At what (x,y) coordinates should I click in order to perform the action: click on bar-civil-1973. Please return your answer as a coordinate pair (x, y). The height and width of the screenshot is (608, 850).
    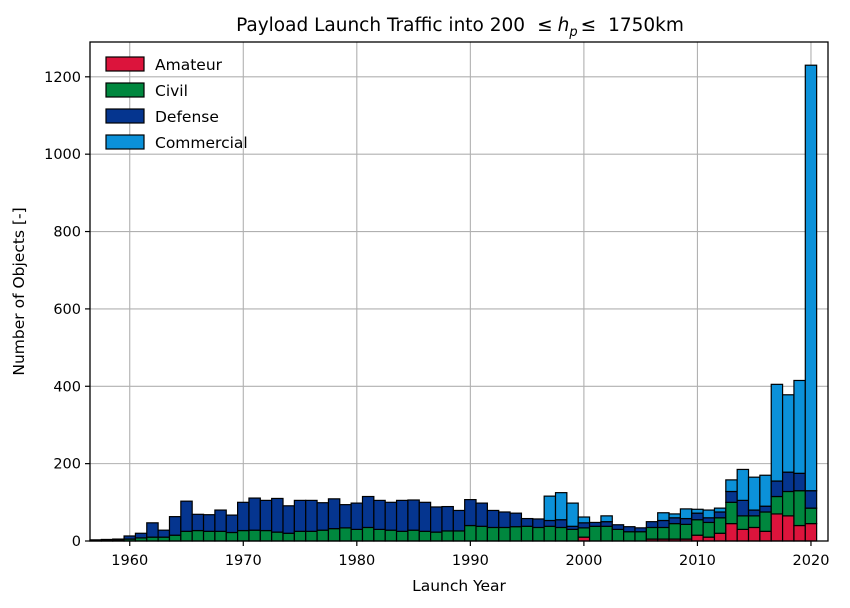
    Looking at the image, I should click on (277, 536).